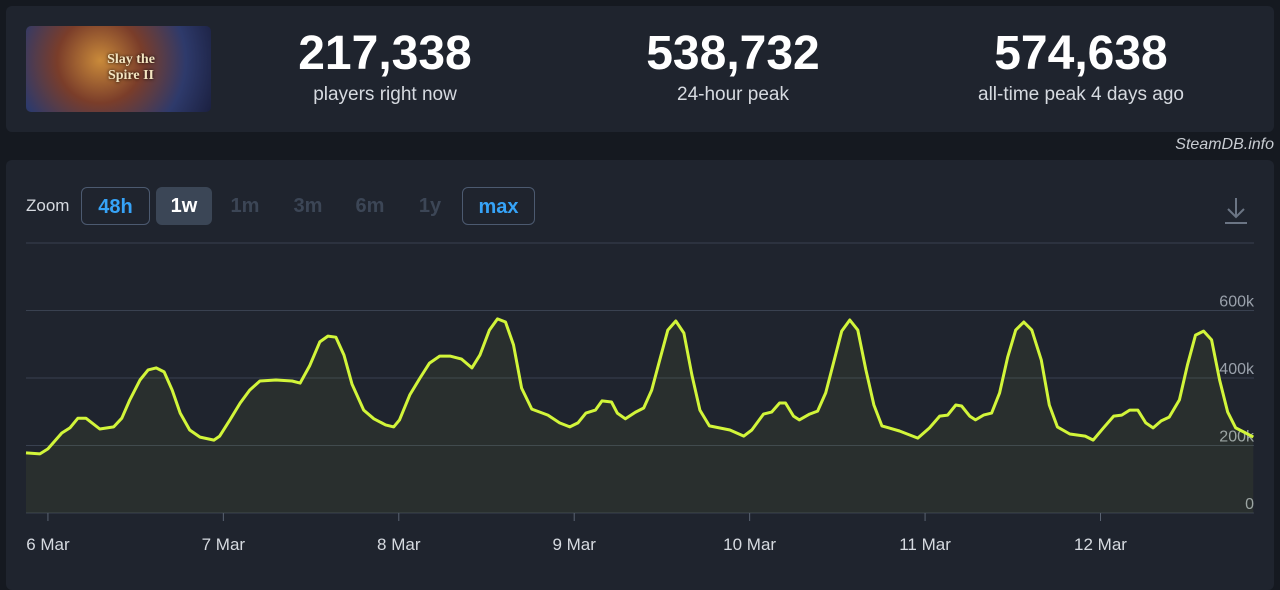 The height and width of the screenshot is (590, 1280). I want to click on y-tick-label: 400k, so click(1237, 369).